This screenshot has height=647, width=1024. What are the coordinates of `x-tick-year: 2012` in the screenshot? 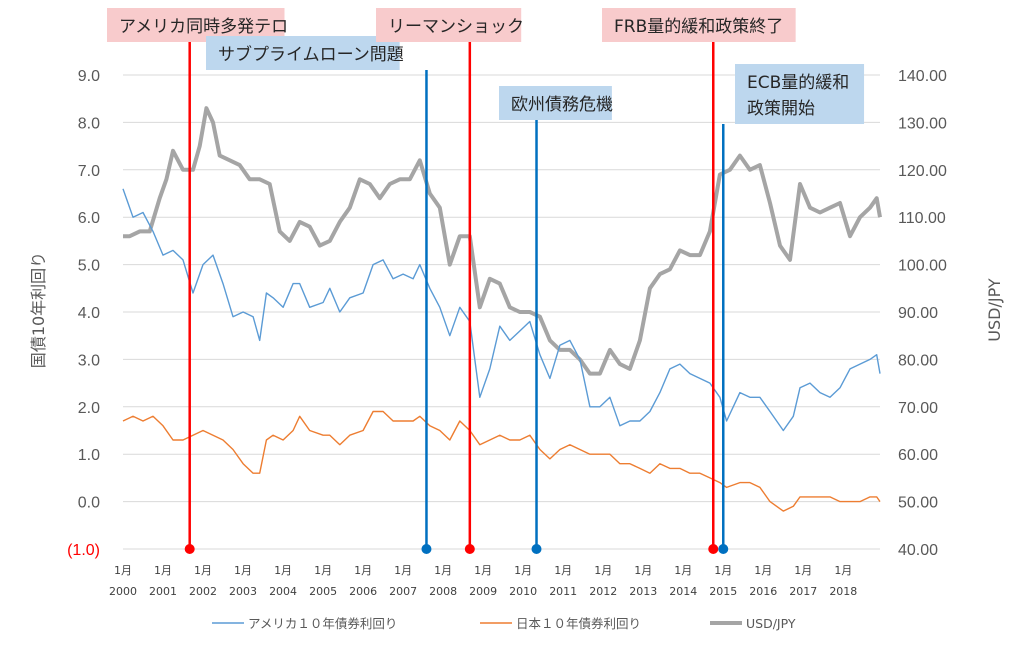 It's located at (603, 591).